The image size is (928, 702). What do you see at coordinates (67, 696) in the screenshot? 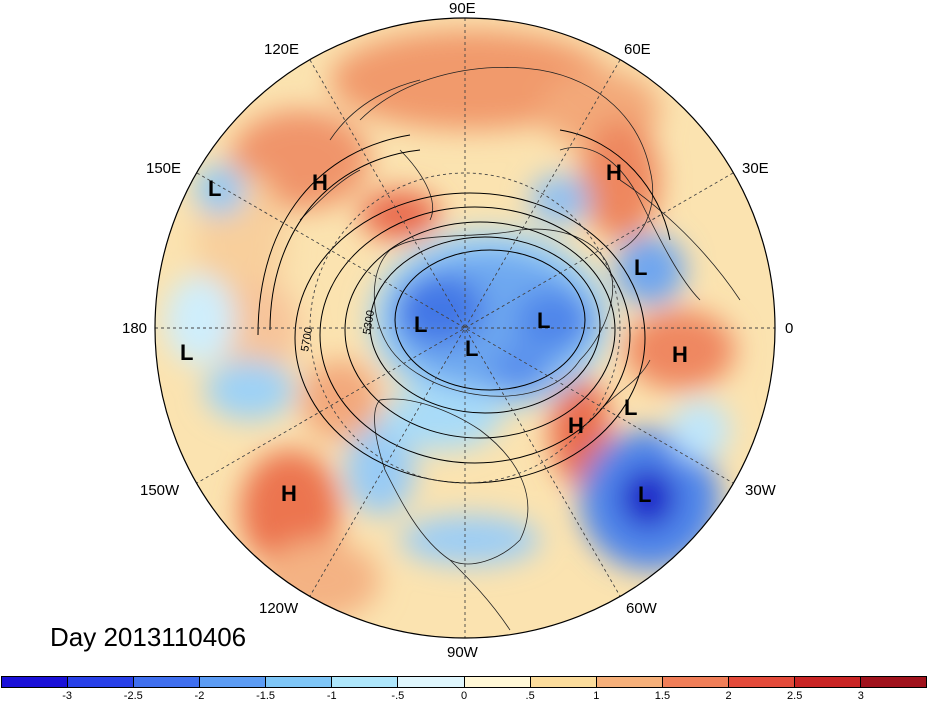
I see `colorbar-tick-label: -3` at bounding box center [67, 696].